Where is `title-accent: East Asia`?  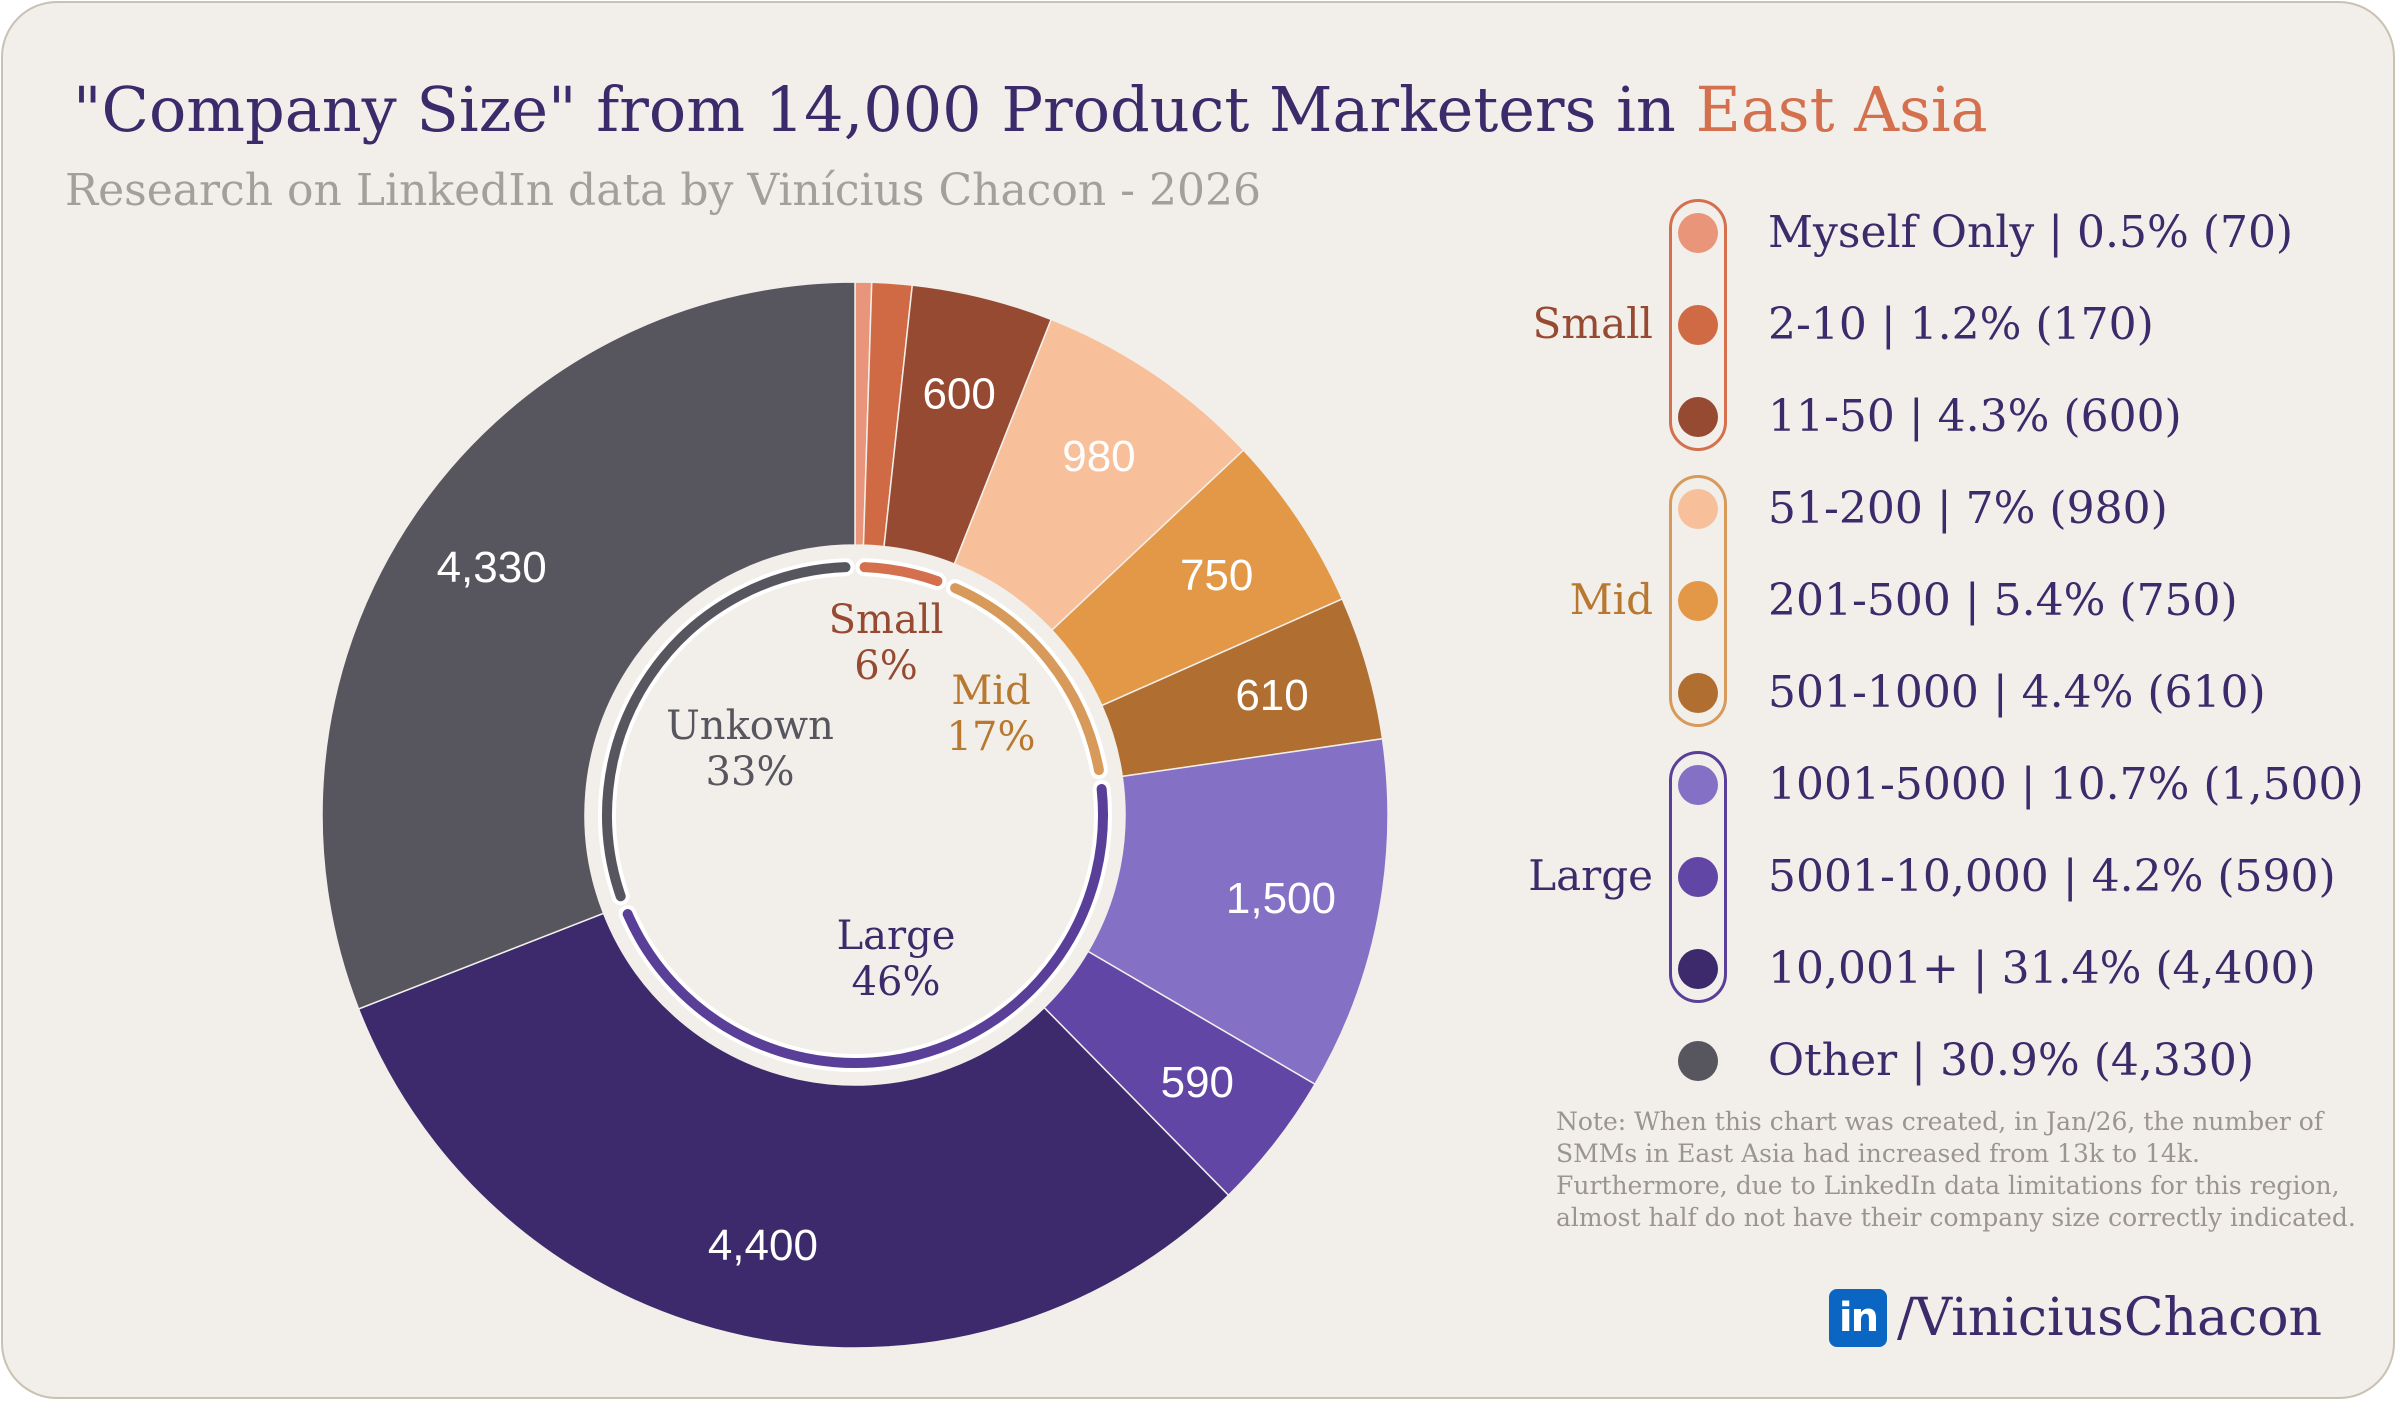
title-accent: East Asia is located at coordinates (1841, 109).